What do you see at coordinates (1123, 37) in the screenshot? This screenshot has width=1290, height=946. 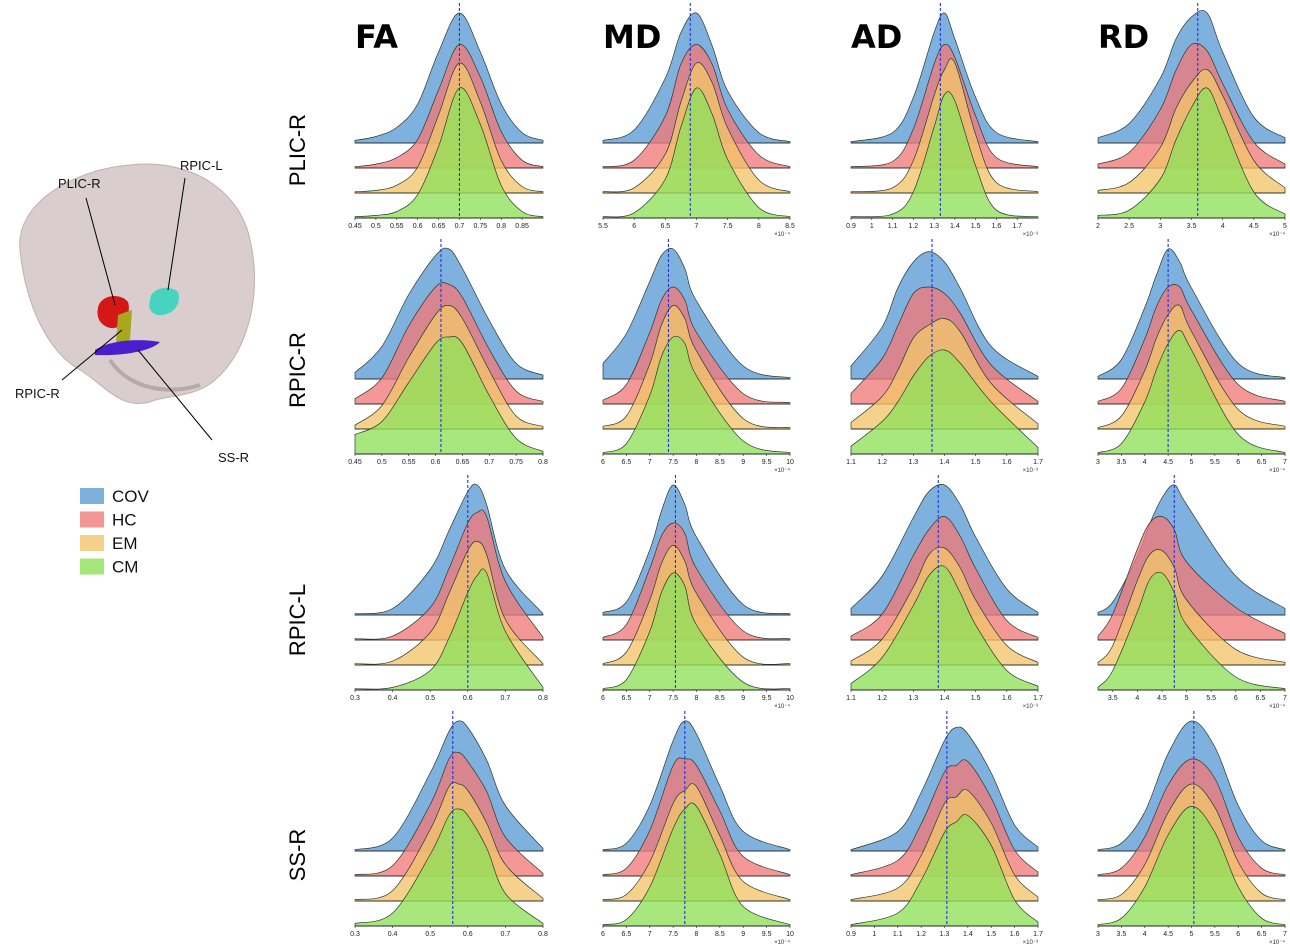 I see `column-title: RD` at bounding box center [1123, 37].